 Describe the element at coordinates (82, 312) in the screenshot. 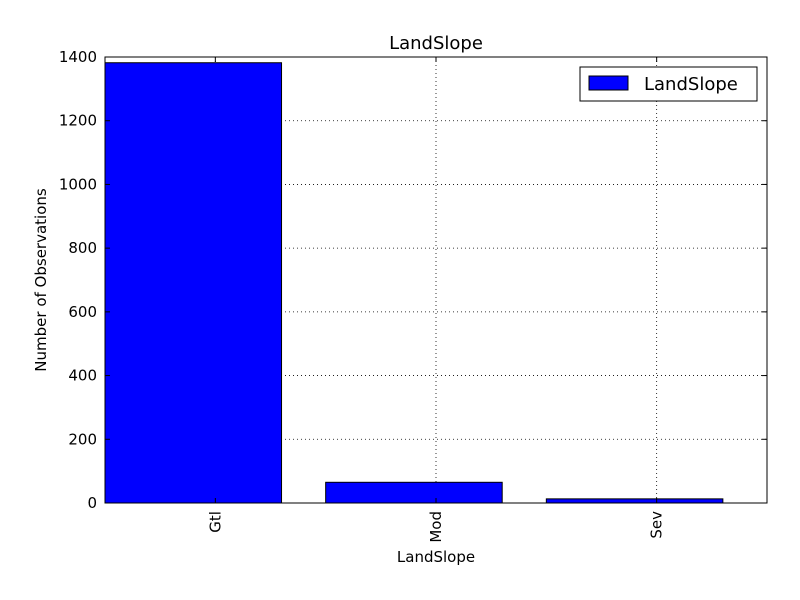

I see `y-tick-label: 600` at that location.